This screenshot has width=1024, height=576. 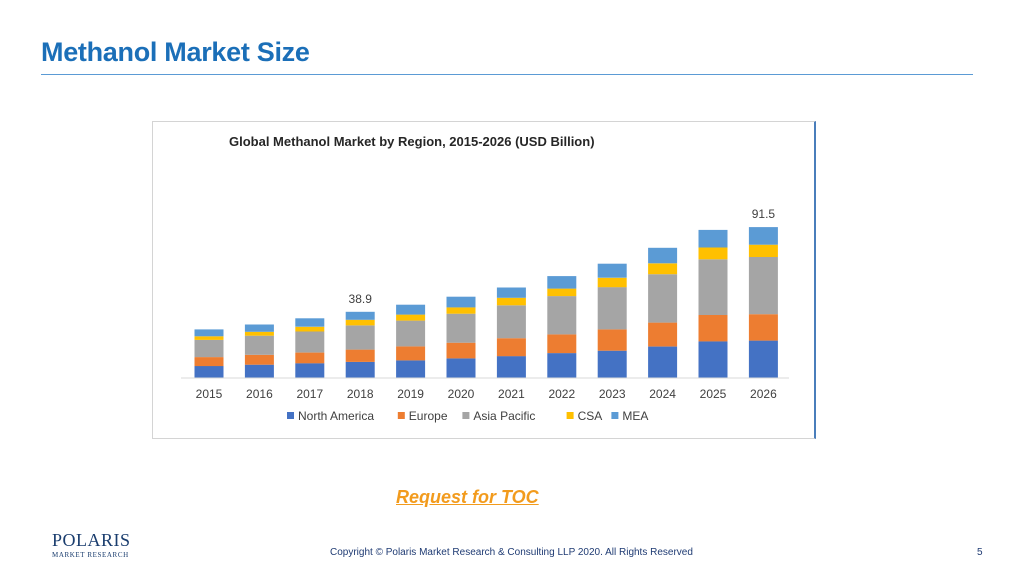 I want to click on legend-swatch-north-america, so click(x=290, y=415).